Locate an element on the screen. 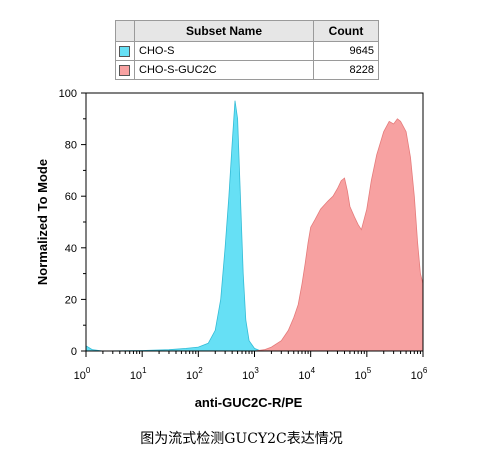  y-tick-label: 100 is located at coordinates (68, 94).